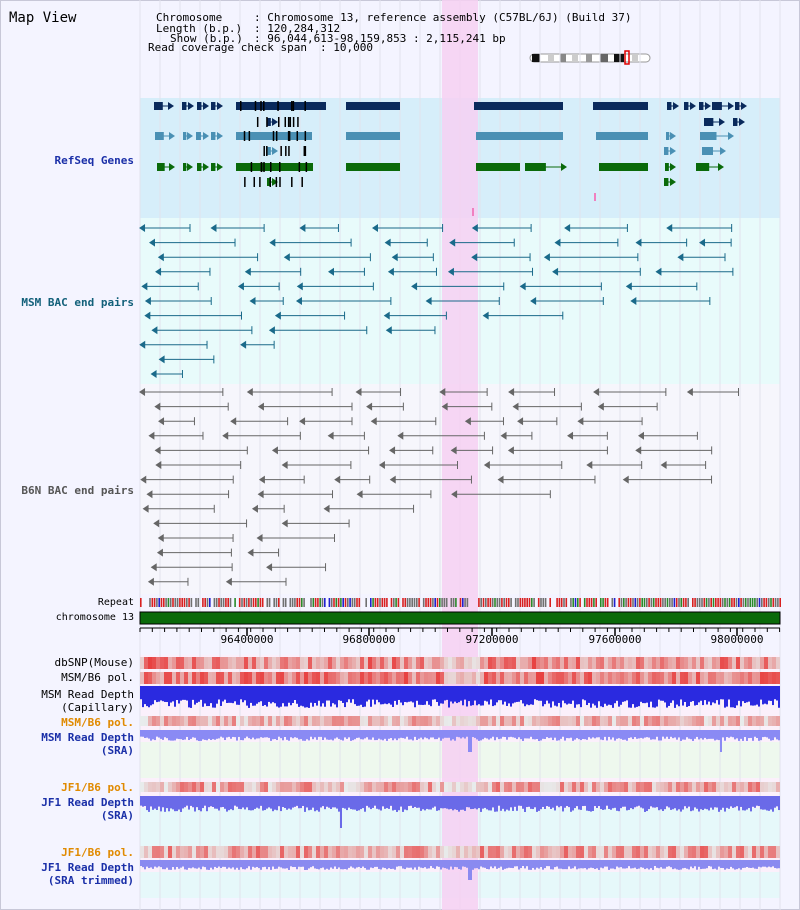 This screenshot has width=800, height=910. What do you see at coordinates (87, 867) in the screenshot?
I see `jf1-read-depth-trimmed-label: JF1 Read Depth` at bounding box center [87, 867].